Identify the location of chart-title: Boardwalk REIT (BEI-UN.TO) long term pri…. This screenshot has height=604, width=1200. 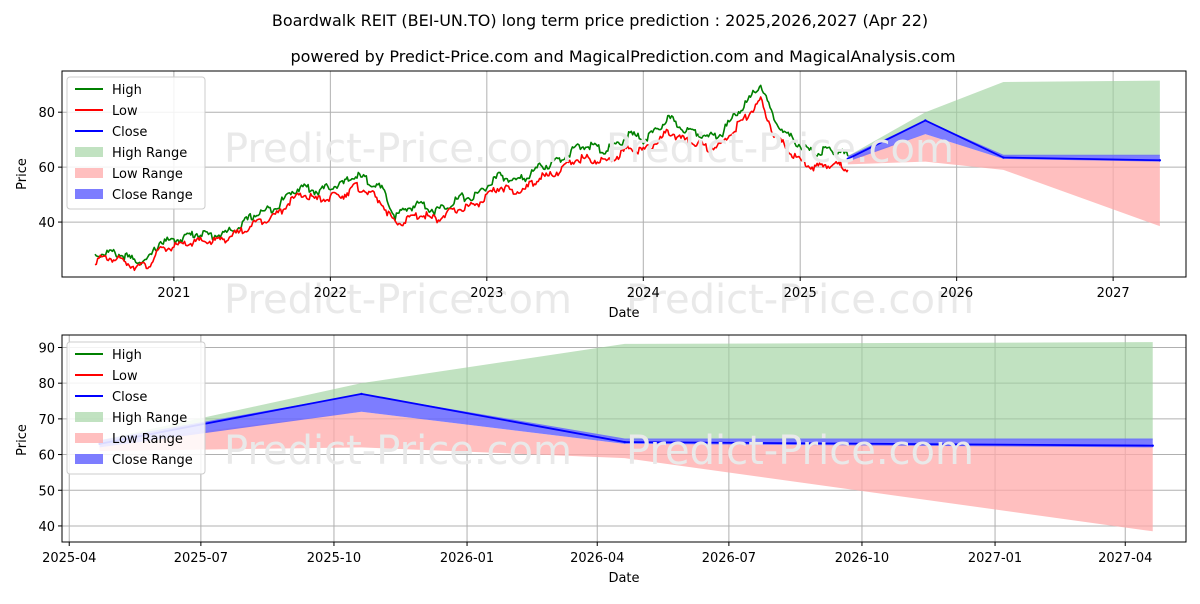
(600, 20).